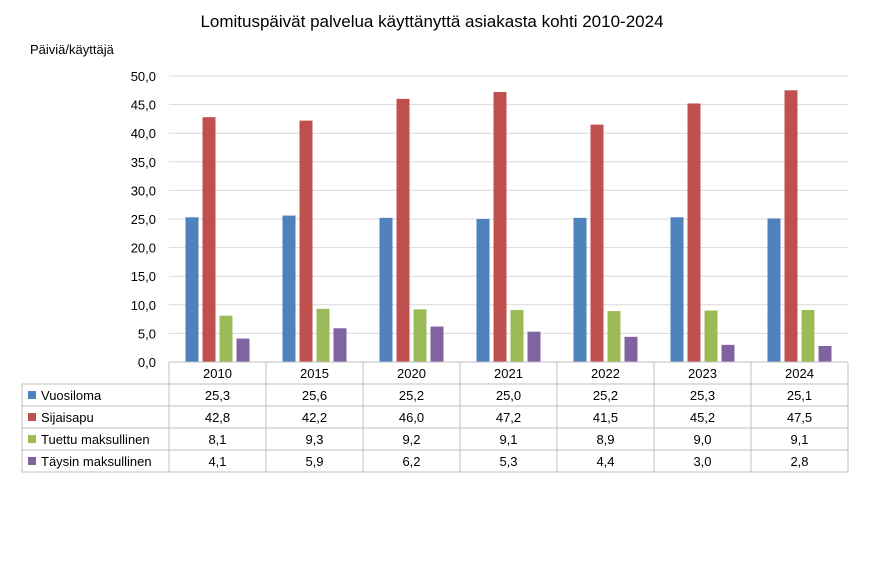 Image resolution: width=877 pixels, height=565 pixels. I want to click on x-tick-label: 2023, so click(702, 373).